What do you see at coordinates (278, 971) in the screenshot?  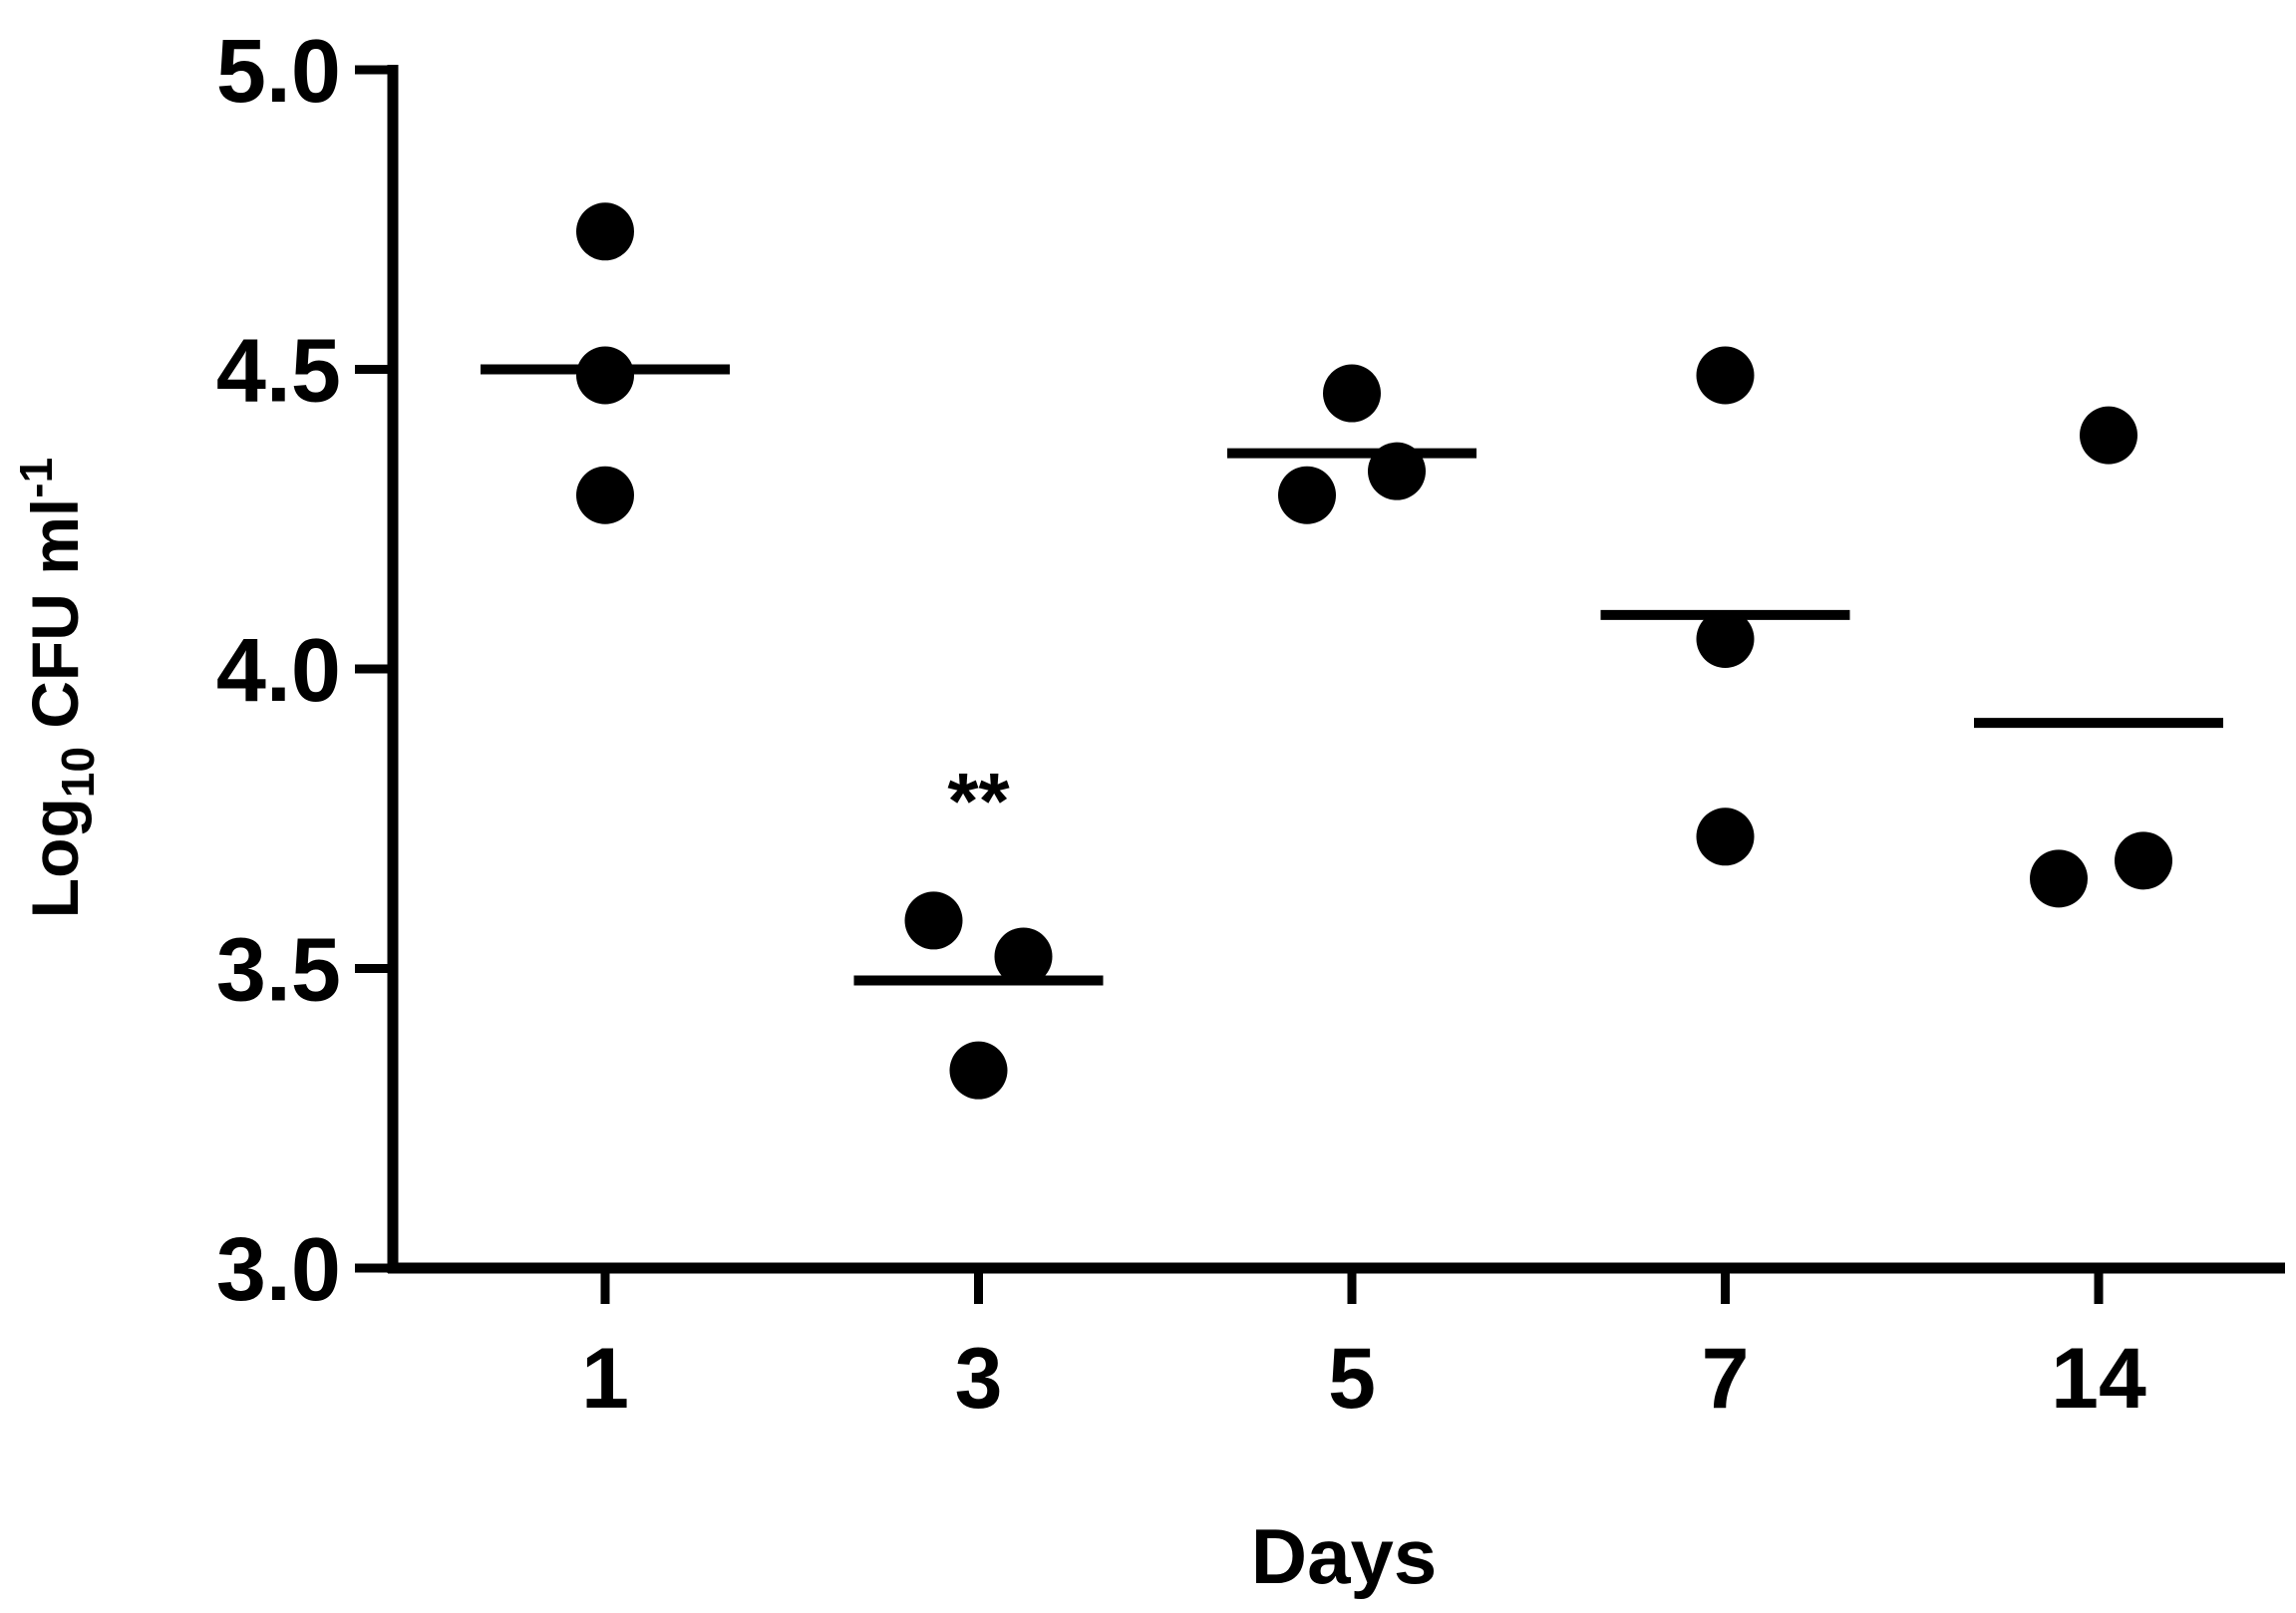 I see `y-tick-label: 3.5` at bounding box center [278, 971].